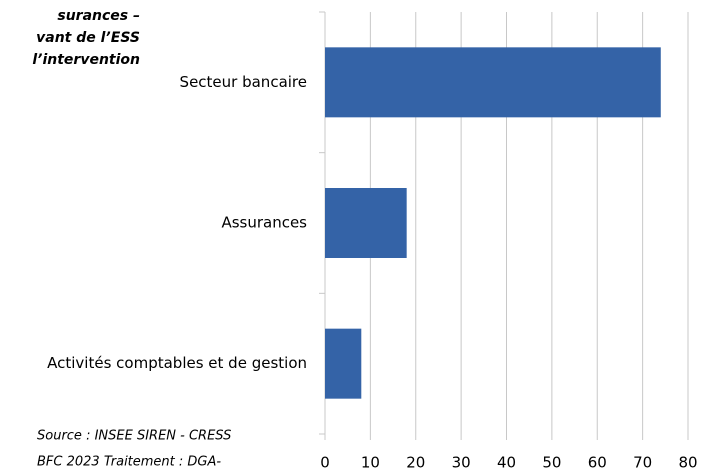  What do you see at coordinates (370, 463) in the screenshot?
I see `x-tick-label: 10` at bounding box center [370, 463].